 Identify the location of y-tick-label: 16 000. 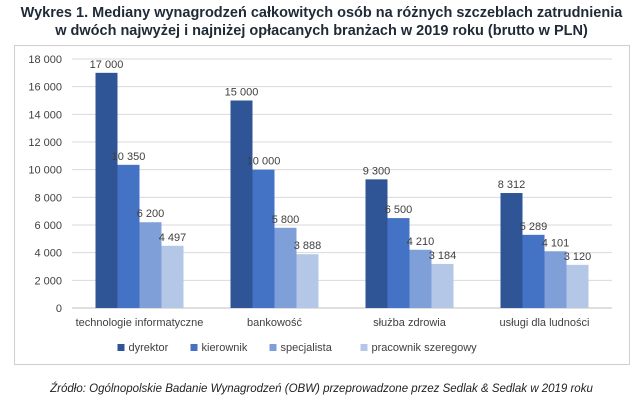
(45, 88).